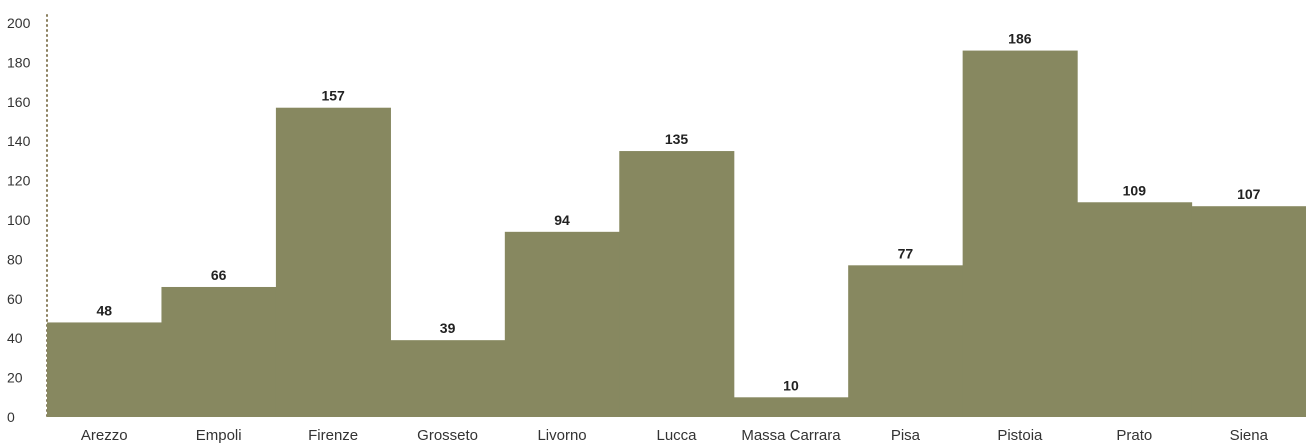 The image size is (1306, 445). I want to click on data-label: 135, so click(677, 139).